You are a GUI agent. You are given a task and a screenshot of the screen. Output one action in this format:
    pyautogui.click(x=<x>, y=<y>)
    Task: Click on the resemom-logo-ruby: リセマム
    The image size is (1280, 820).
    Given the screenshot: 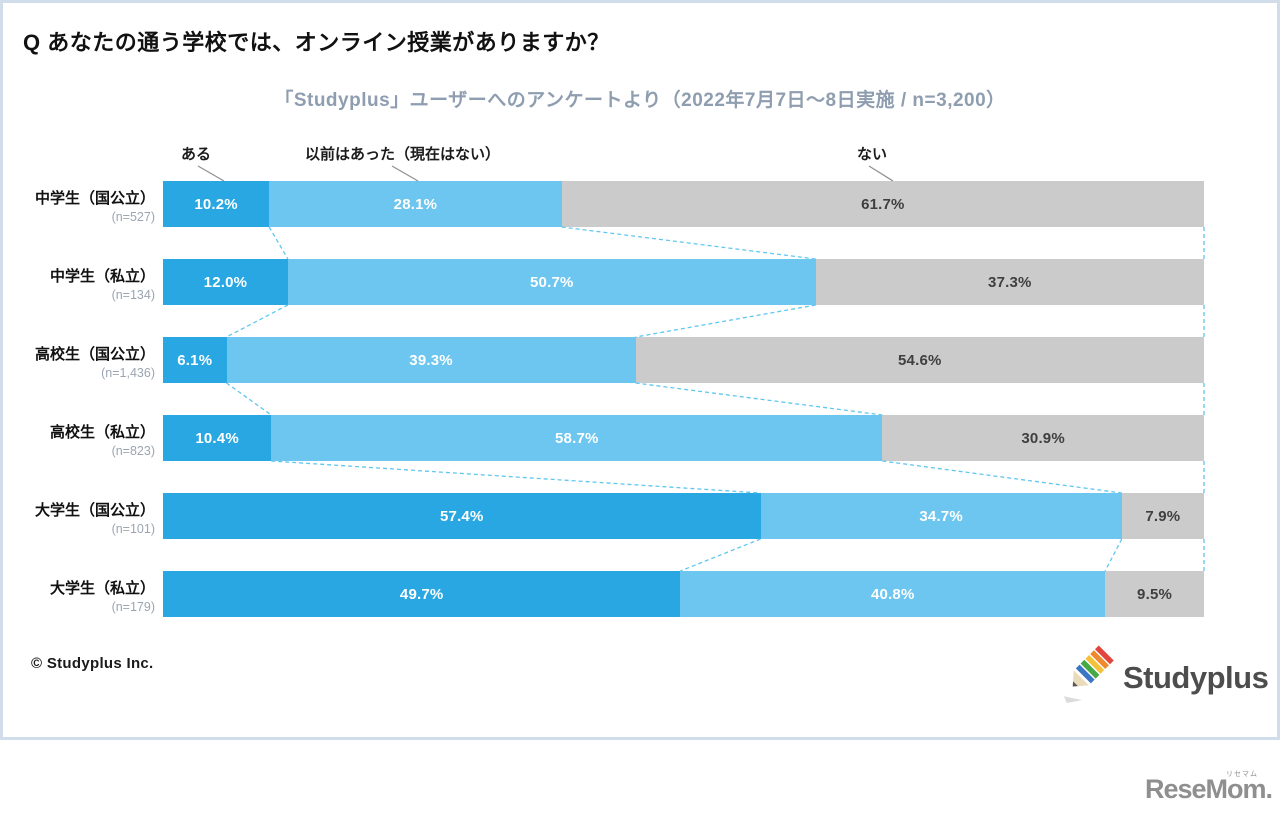 What is the action you would take?
    pyautogui.click(x=1242, y=774)
    